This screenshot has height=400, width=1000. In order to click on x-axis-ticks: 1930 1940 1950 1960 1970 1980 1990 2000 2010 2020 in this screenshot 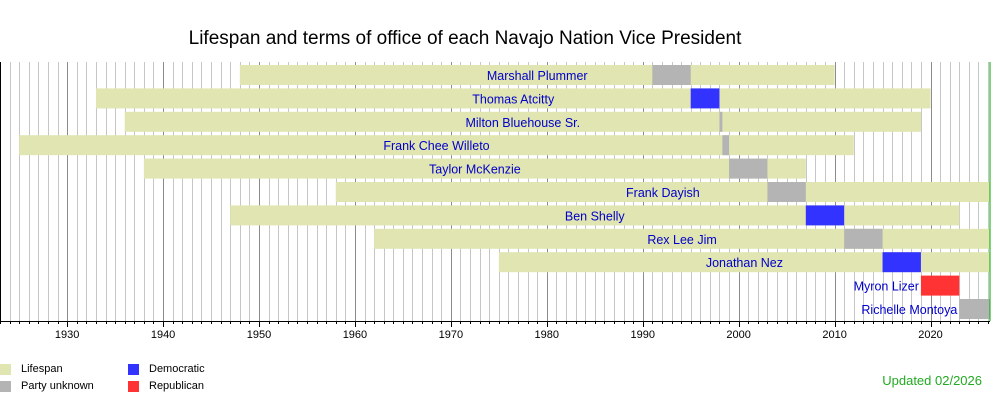, I will do `click(494, 331)`.